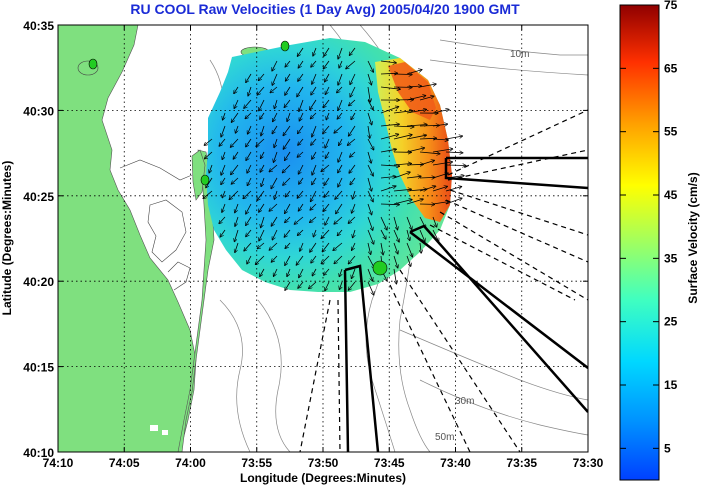 This screenshot has height=486, width=702. What do you see at coordinates (7, 238) in the screenshot?
I see `y-axis-label: Latitude (Degrees:Minutes)` at bounding box center [7, 238].